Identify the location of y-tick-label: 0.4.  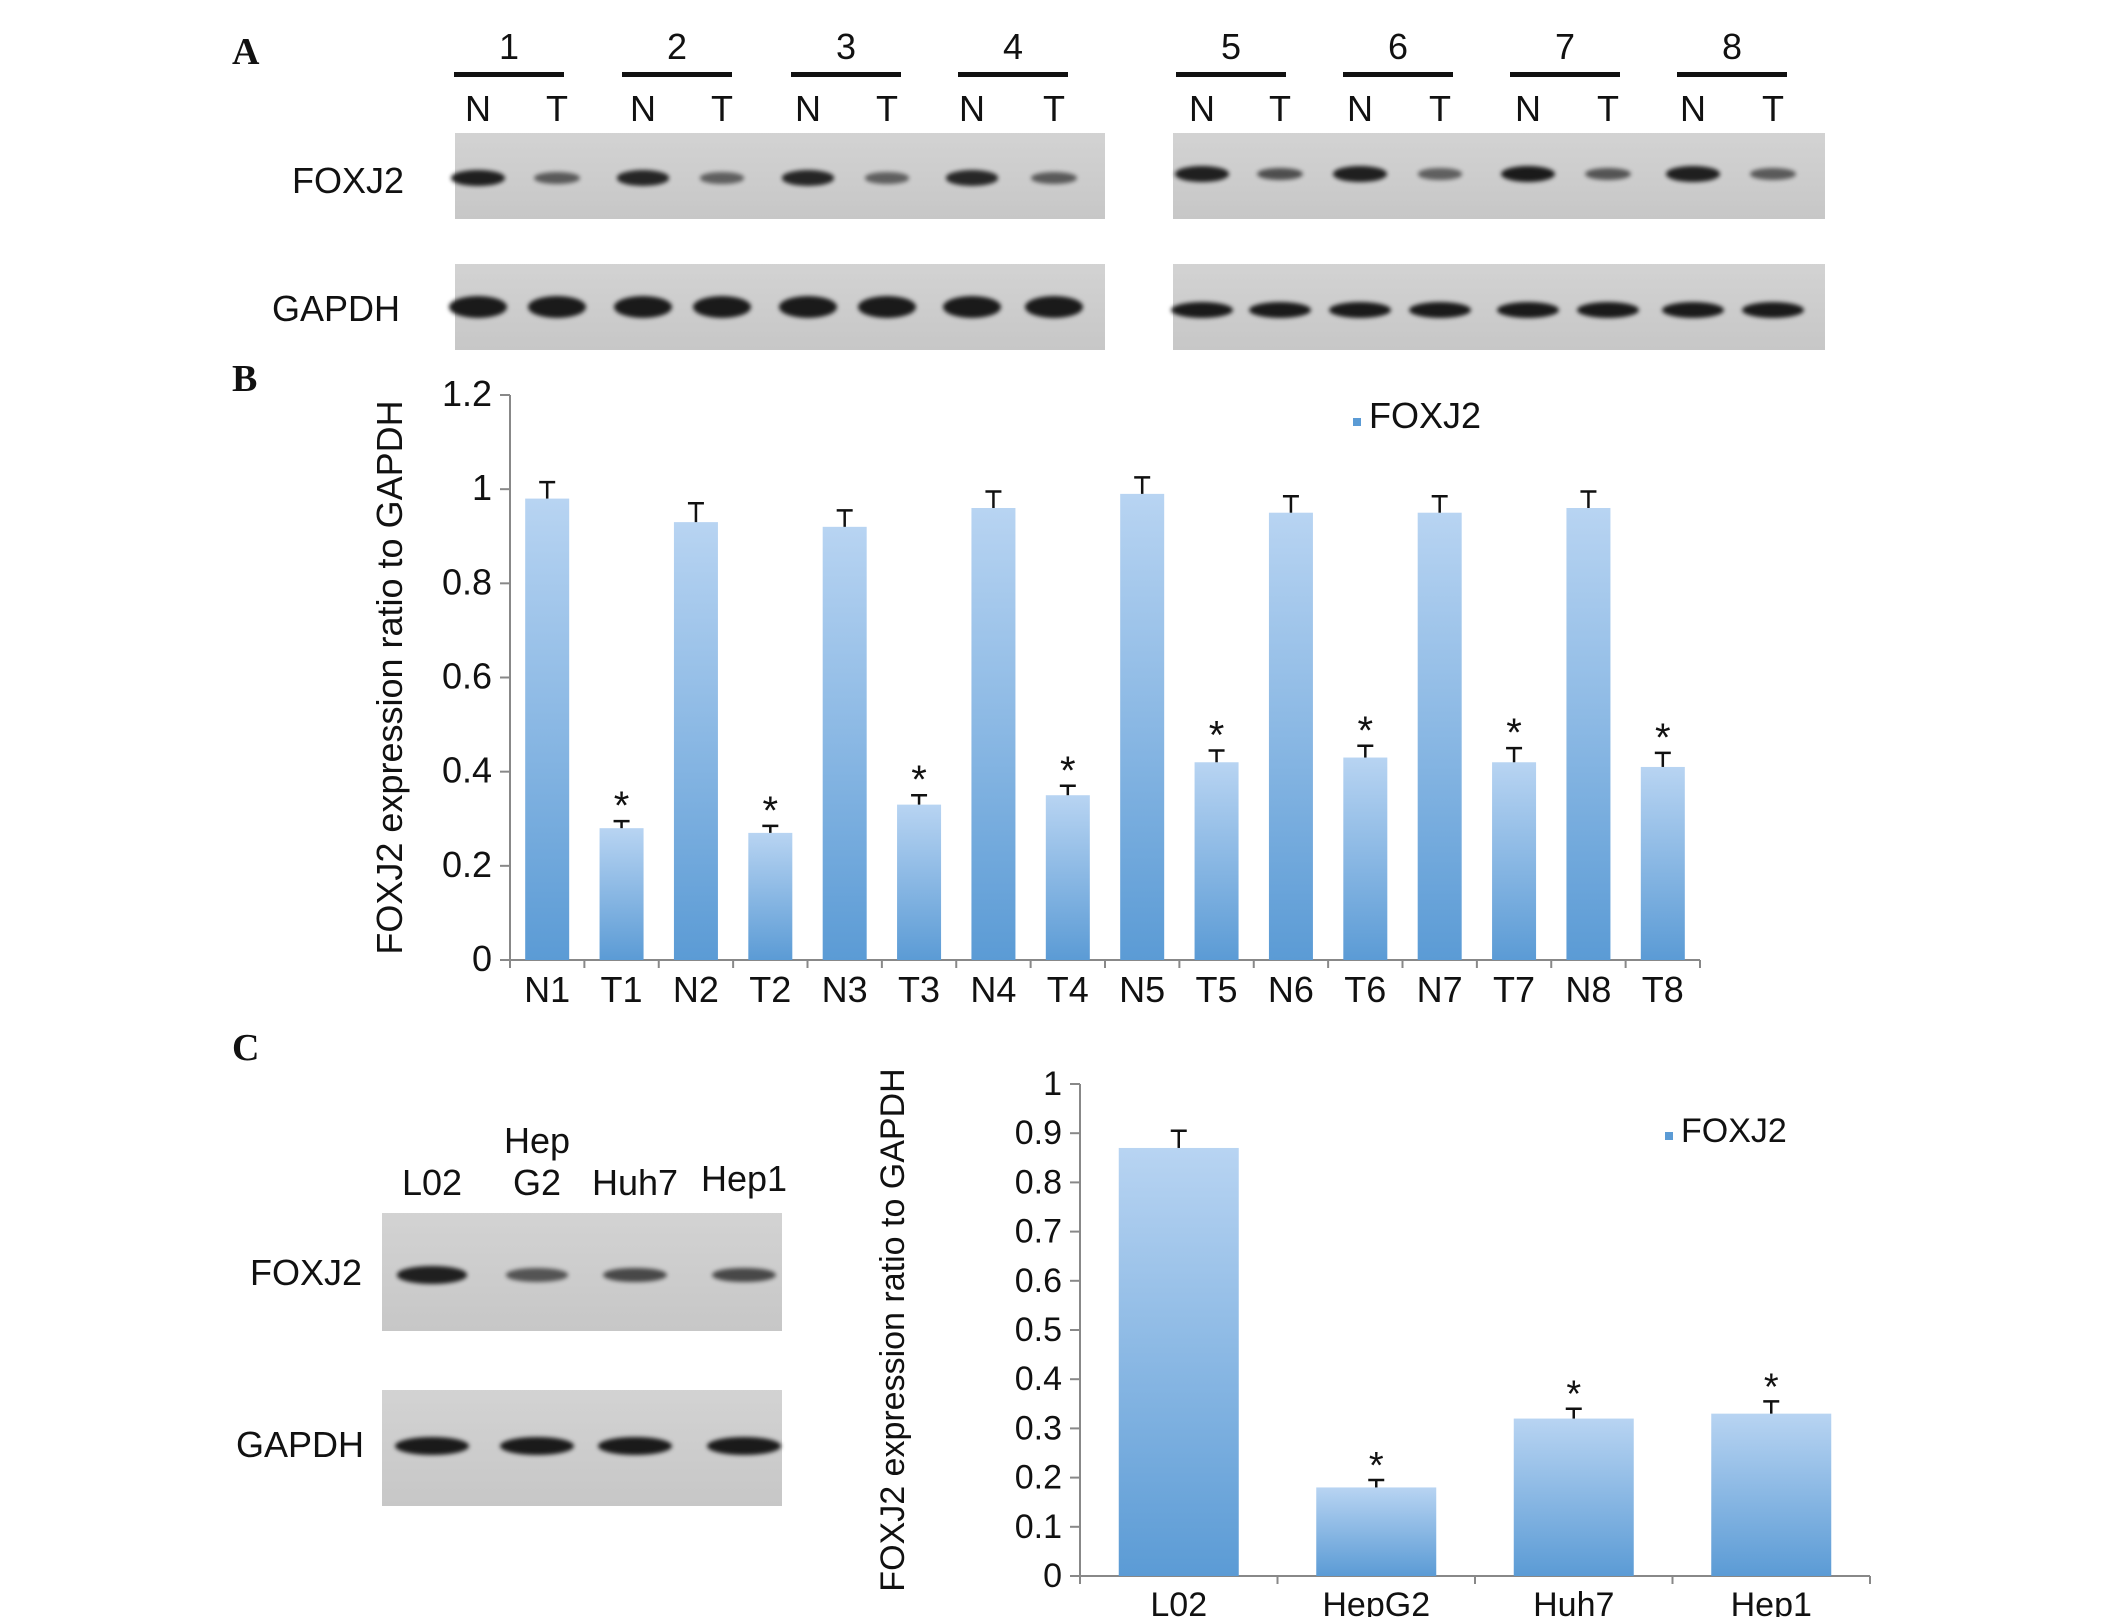
(467, 770).